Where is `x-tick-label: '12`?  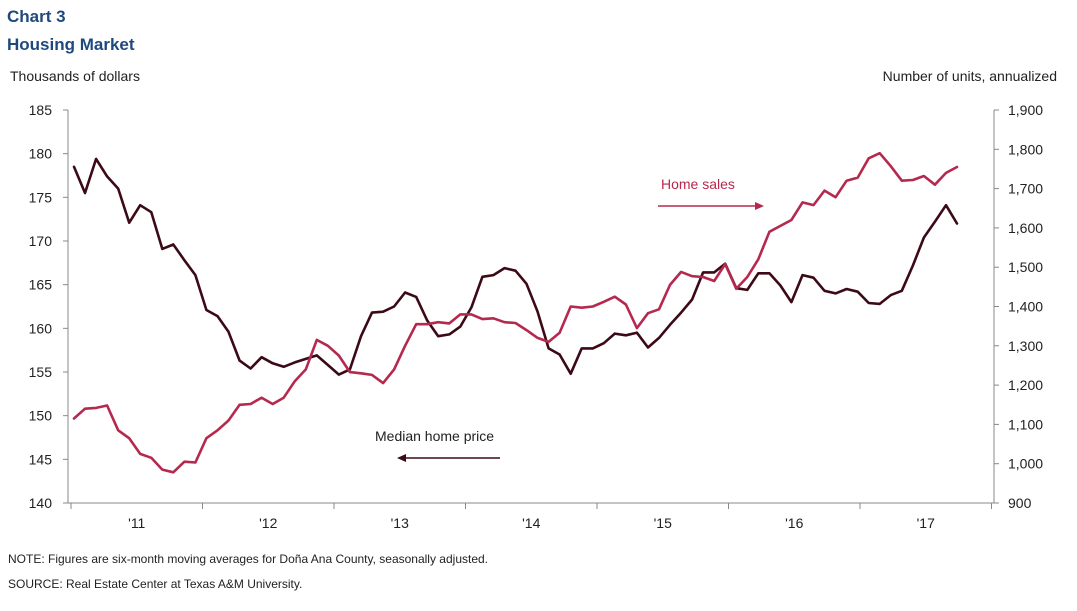 x-tick-label: '12 is located at coordinates (268, 523).